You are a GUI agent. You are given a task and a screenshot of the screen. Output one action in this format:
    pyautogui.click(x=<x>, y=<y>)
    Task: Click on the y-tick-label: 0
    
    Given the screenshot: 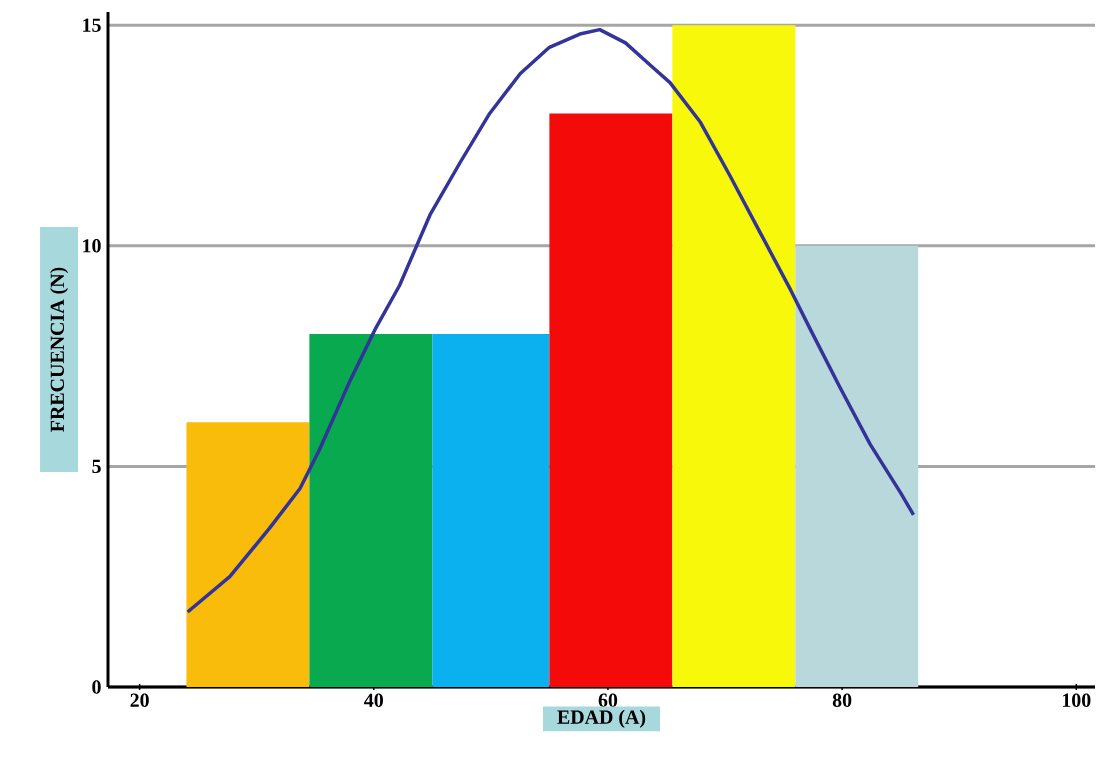 What is the action you would take?
    pyautogui.click(x=96, y=687)
    